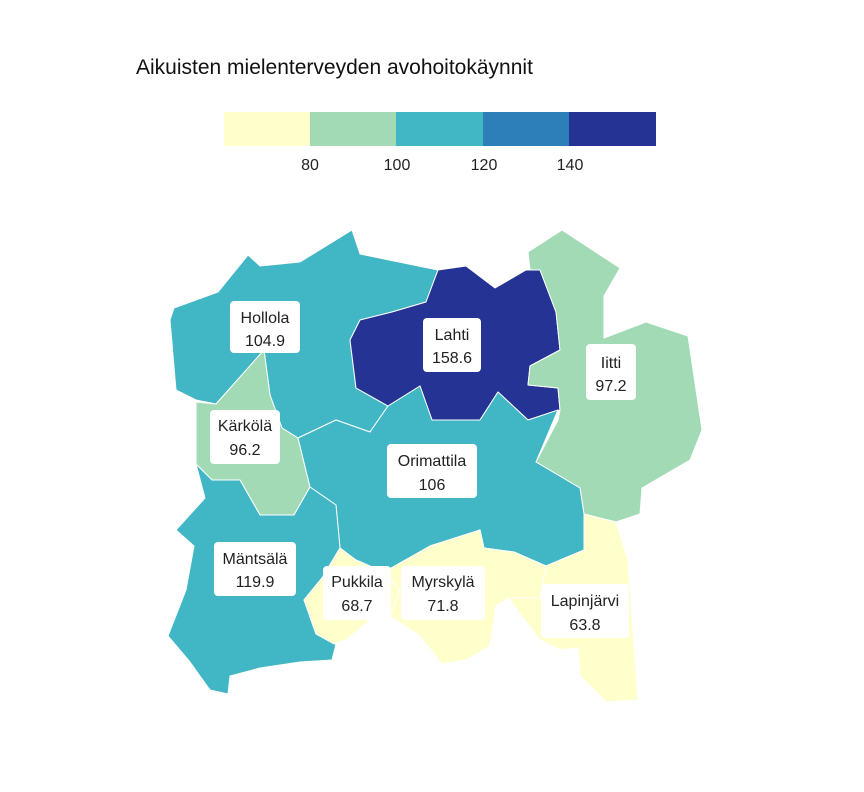  I want to click on label-lahti-value: 158.6, so click(452, 358).